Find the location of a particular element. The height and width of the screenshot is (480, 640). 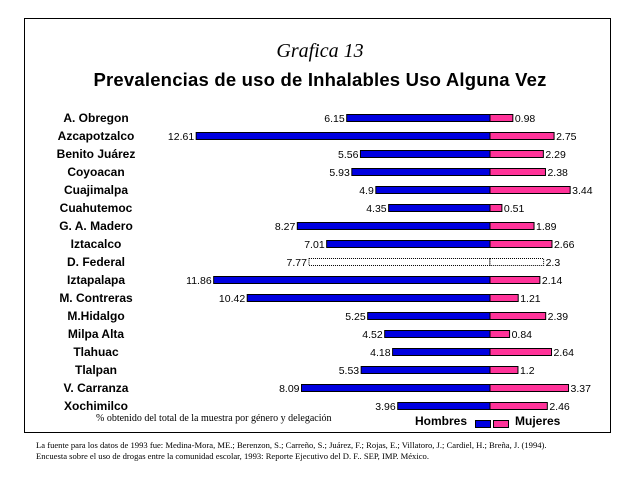

bar-mujeres-iztapalapa is located at coordinates (515, 280).